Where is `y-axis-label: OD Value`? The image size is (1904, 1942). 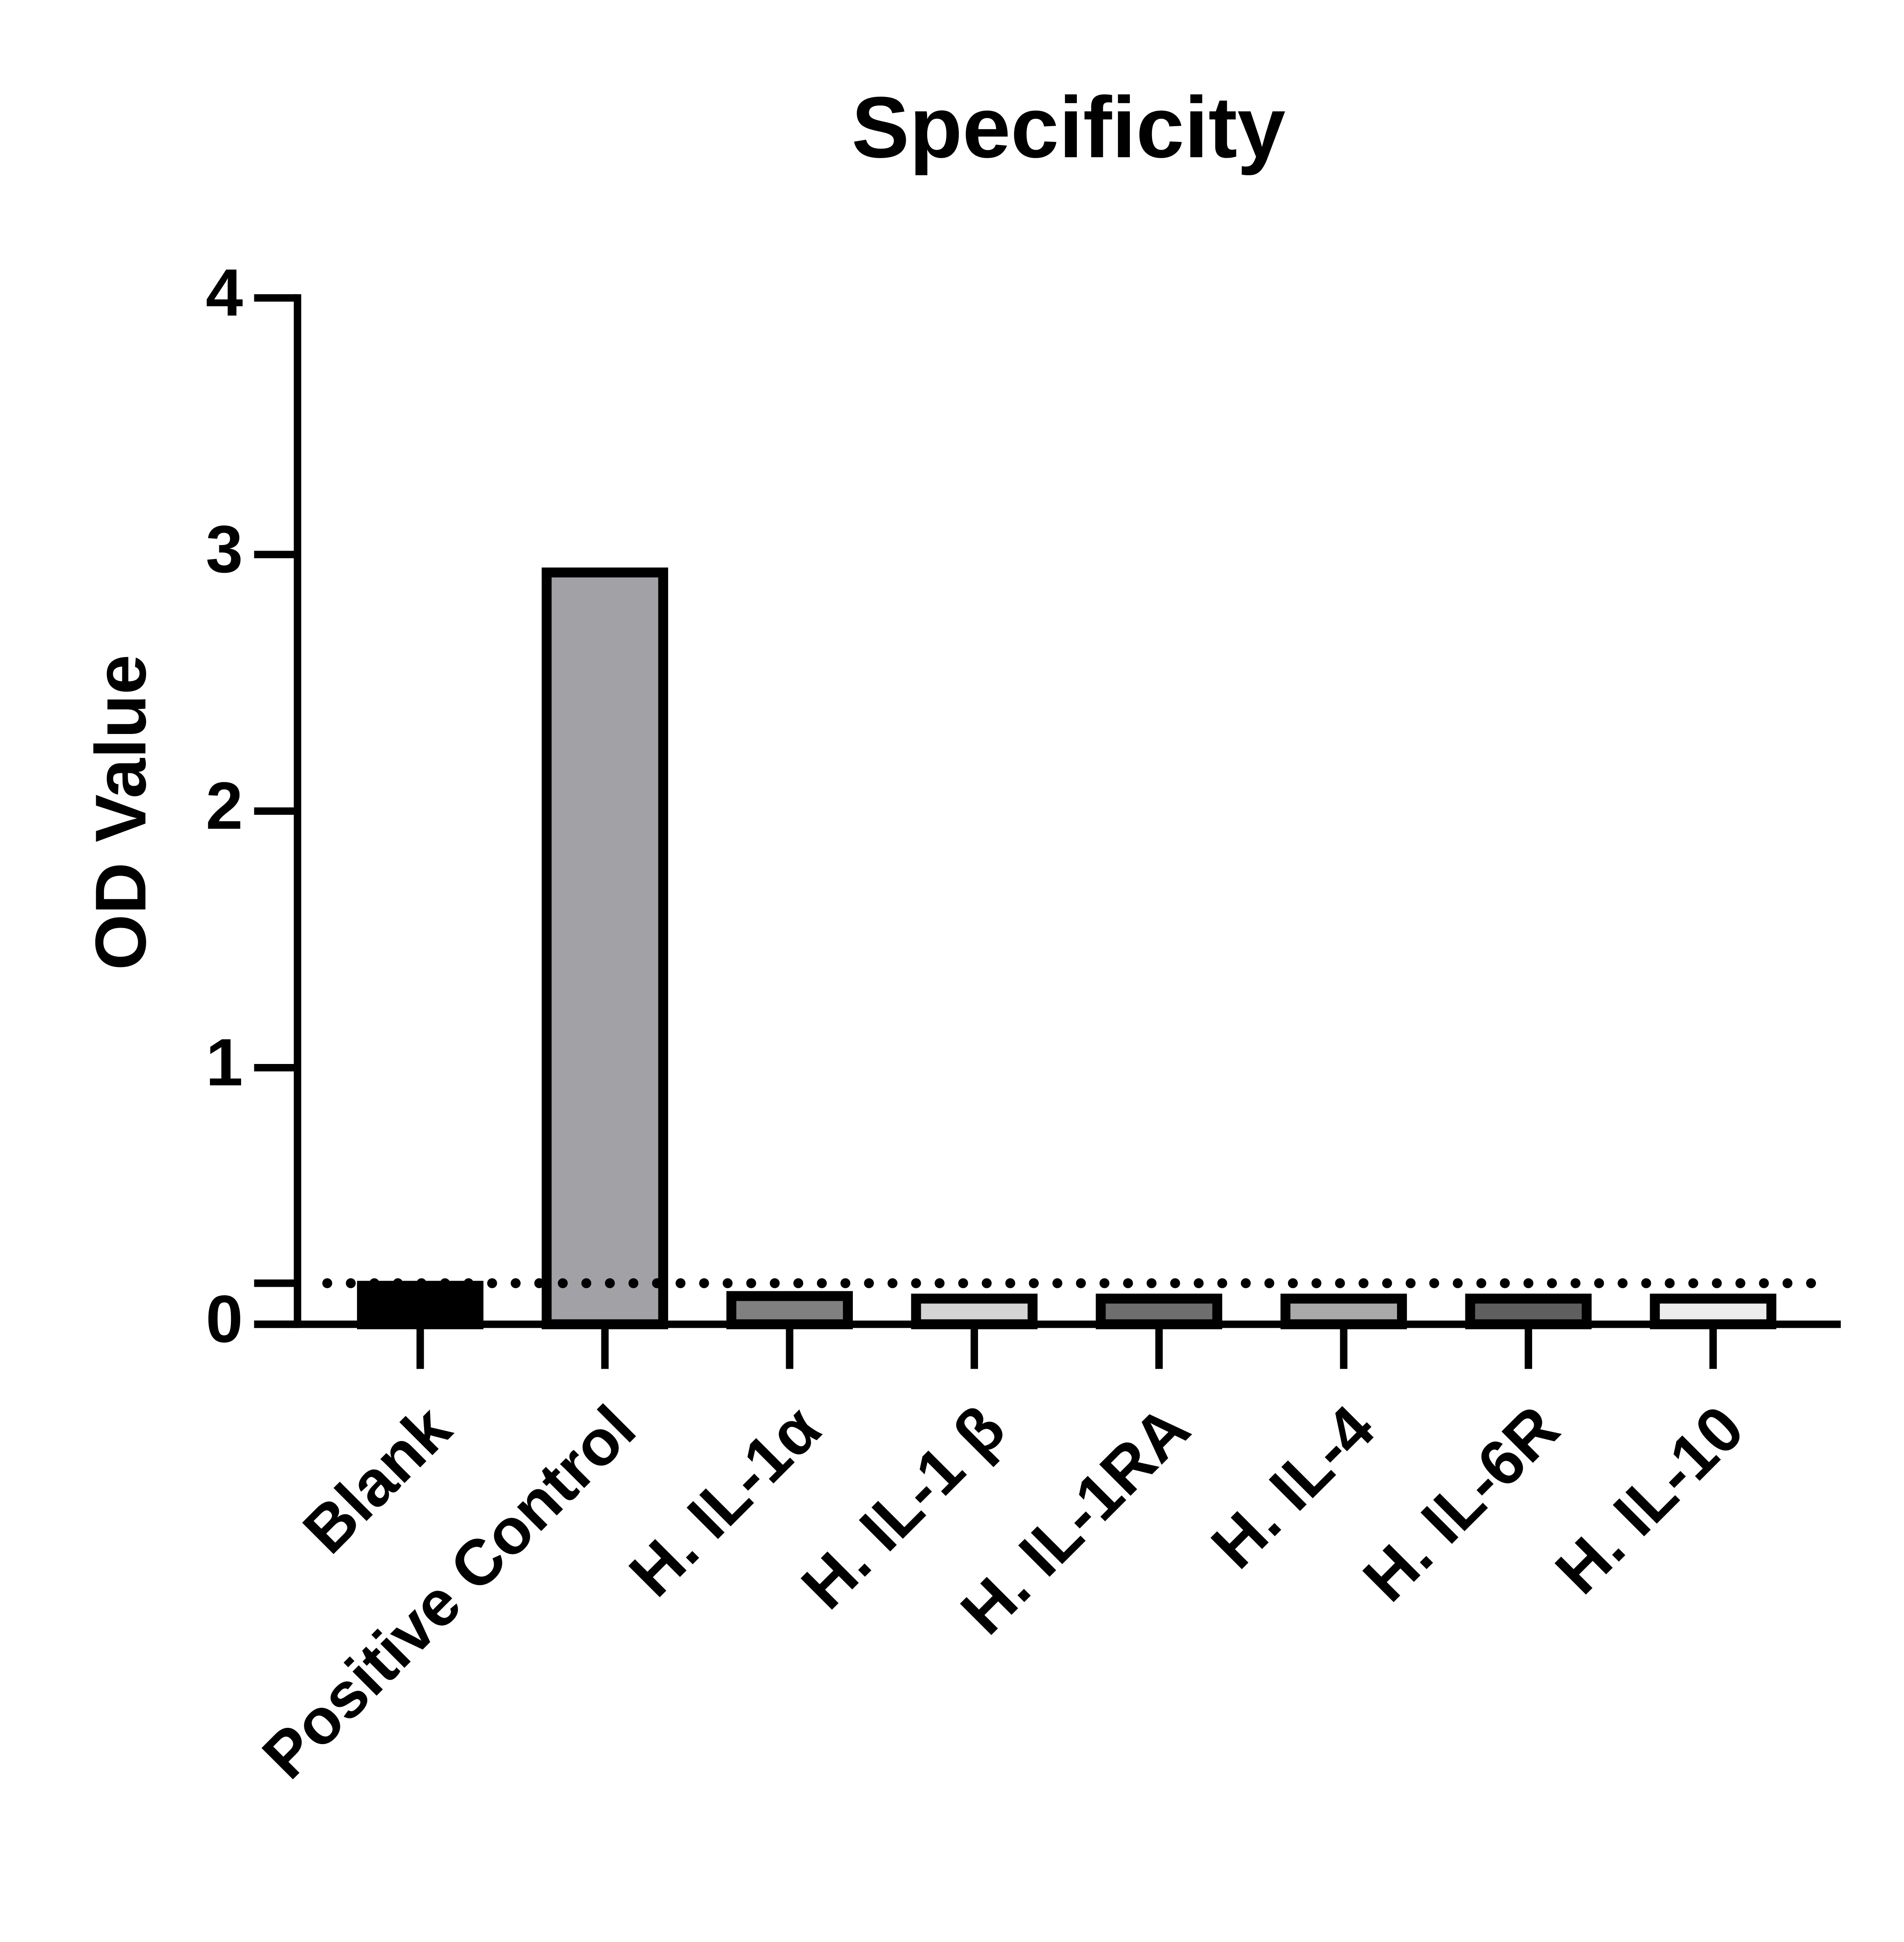 y-axis-label: OD Value is located at coordinates (121, 812).